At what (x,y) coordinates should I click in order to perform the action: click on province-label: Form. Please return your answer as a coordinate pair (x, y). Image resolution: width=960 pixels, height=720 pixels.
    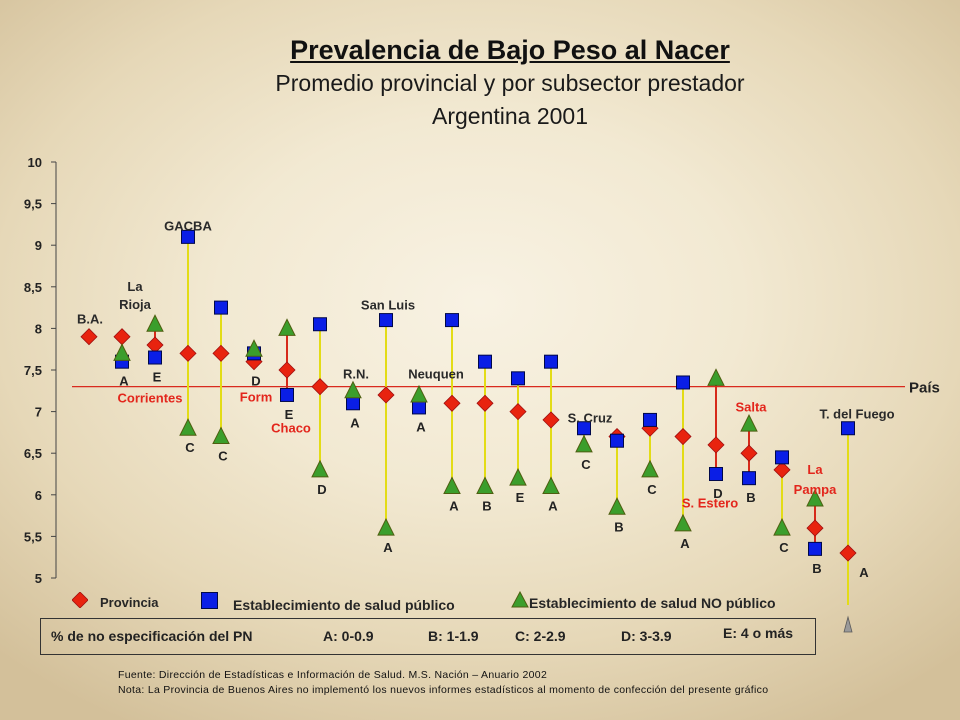
    Looking at the image, I should click on (256, 397).